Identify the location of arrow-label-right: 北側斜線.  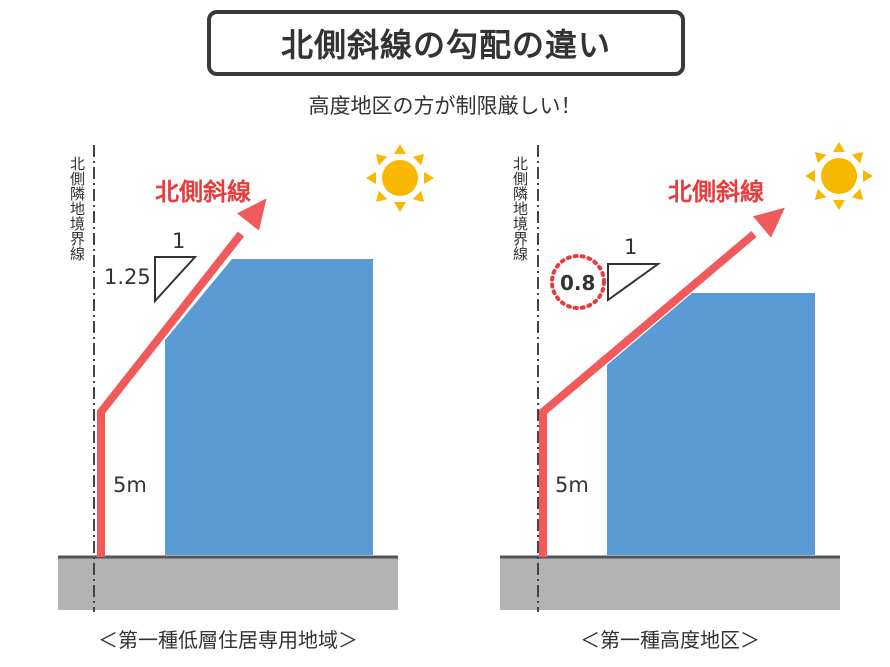
(716, 192).